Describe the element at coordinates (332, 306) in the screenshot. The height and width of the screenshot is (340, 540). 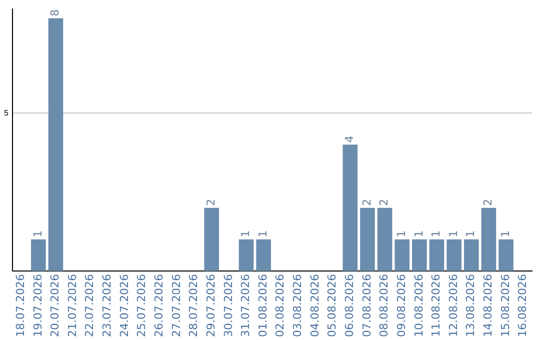
I see `x-tick-label: 05.08.2026` at that location.